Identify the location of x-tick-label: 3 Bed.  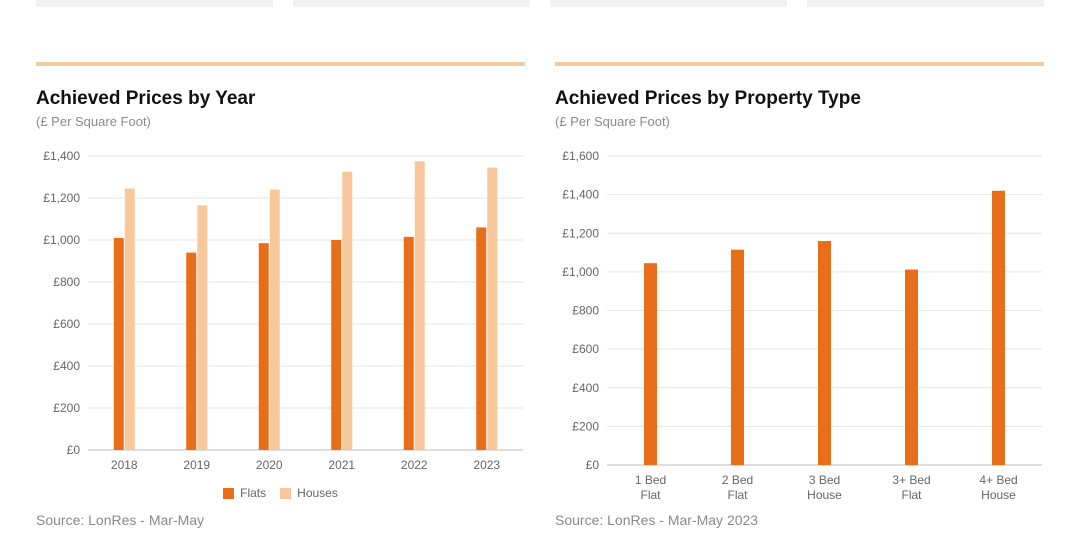
(824, 480).